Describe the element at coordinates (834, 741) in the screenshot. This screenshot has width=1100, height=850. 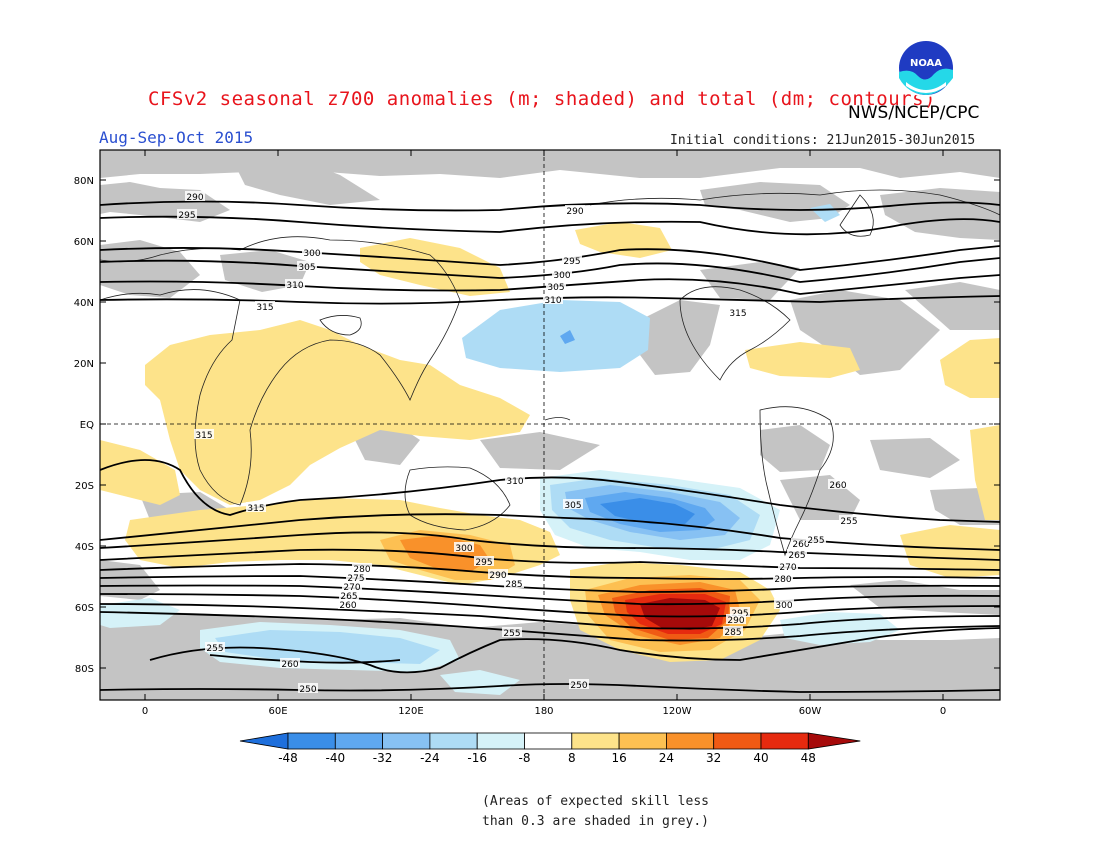
I see `colorbar-right-arrow` at that location.